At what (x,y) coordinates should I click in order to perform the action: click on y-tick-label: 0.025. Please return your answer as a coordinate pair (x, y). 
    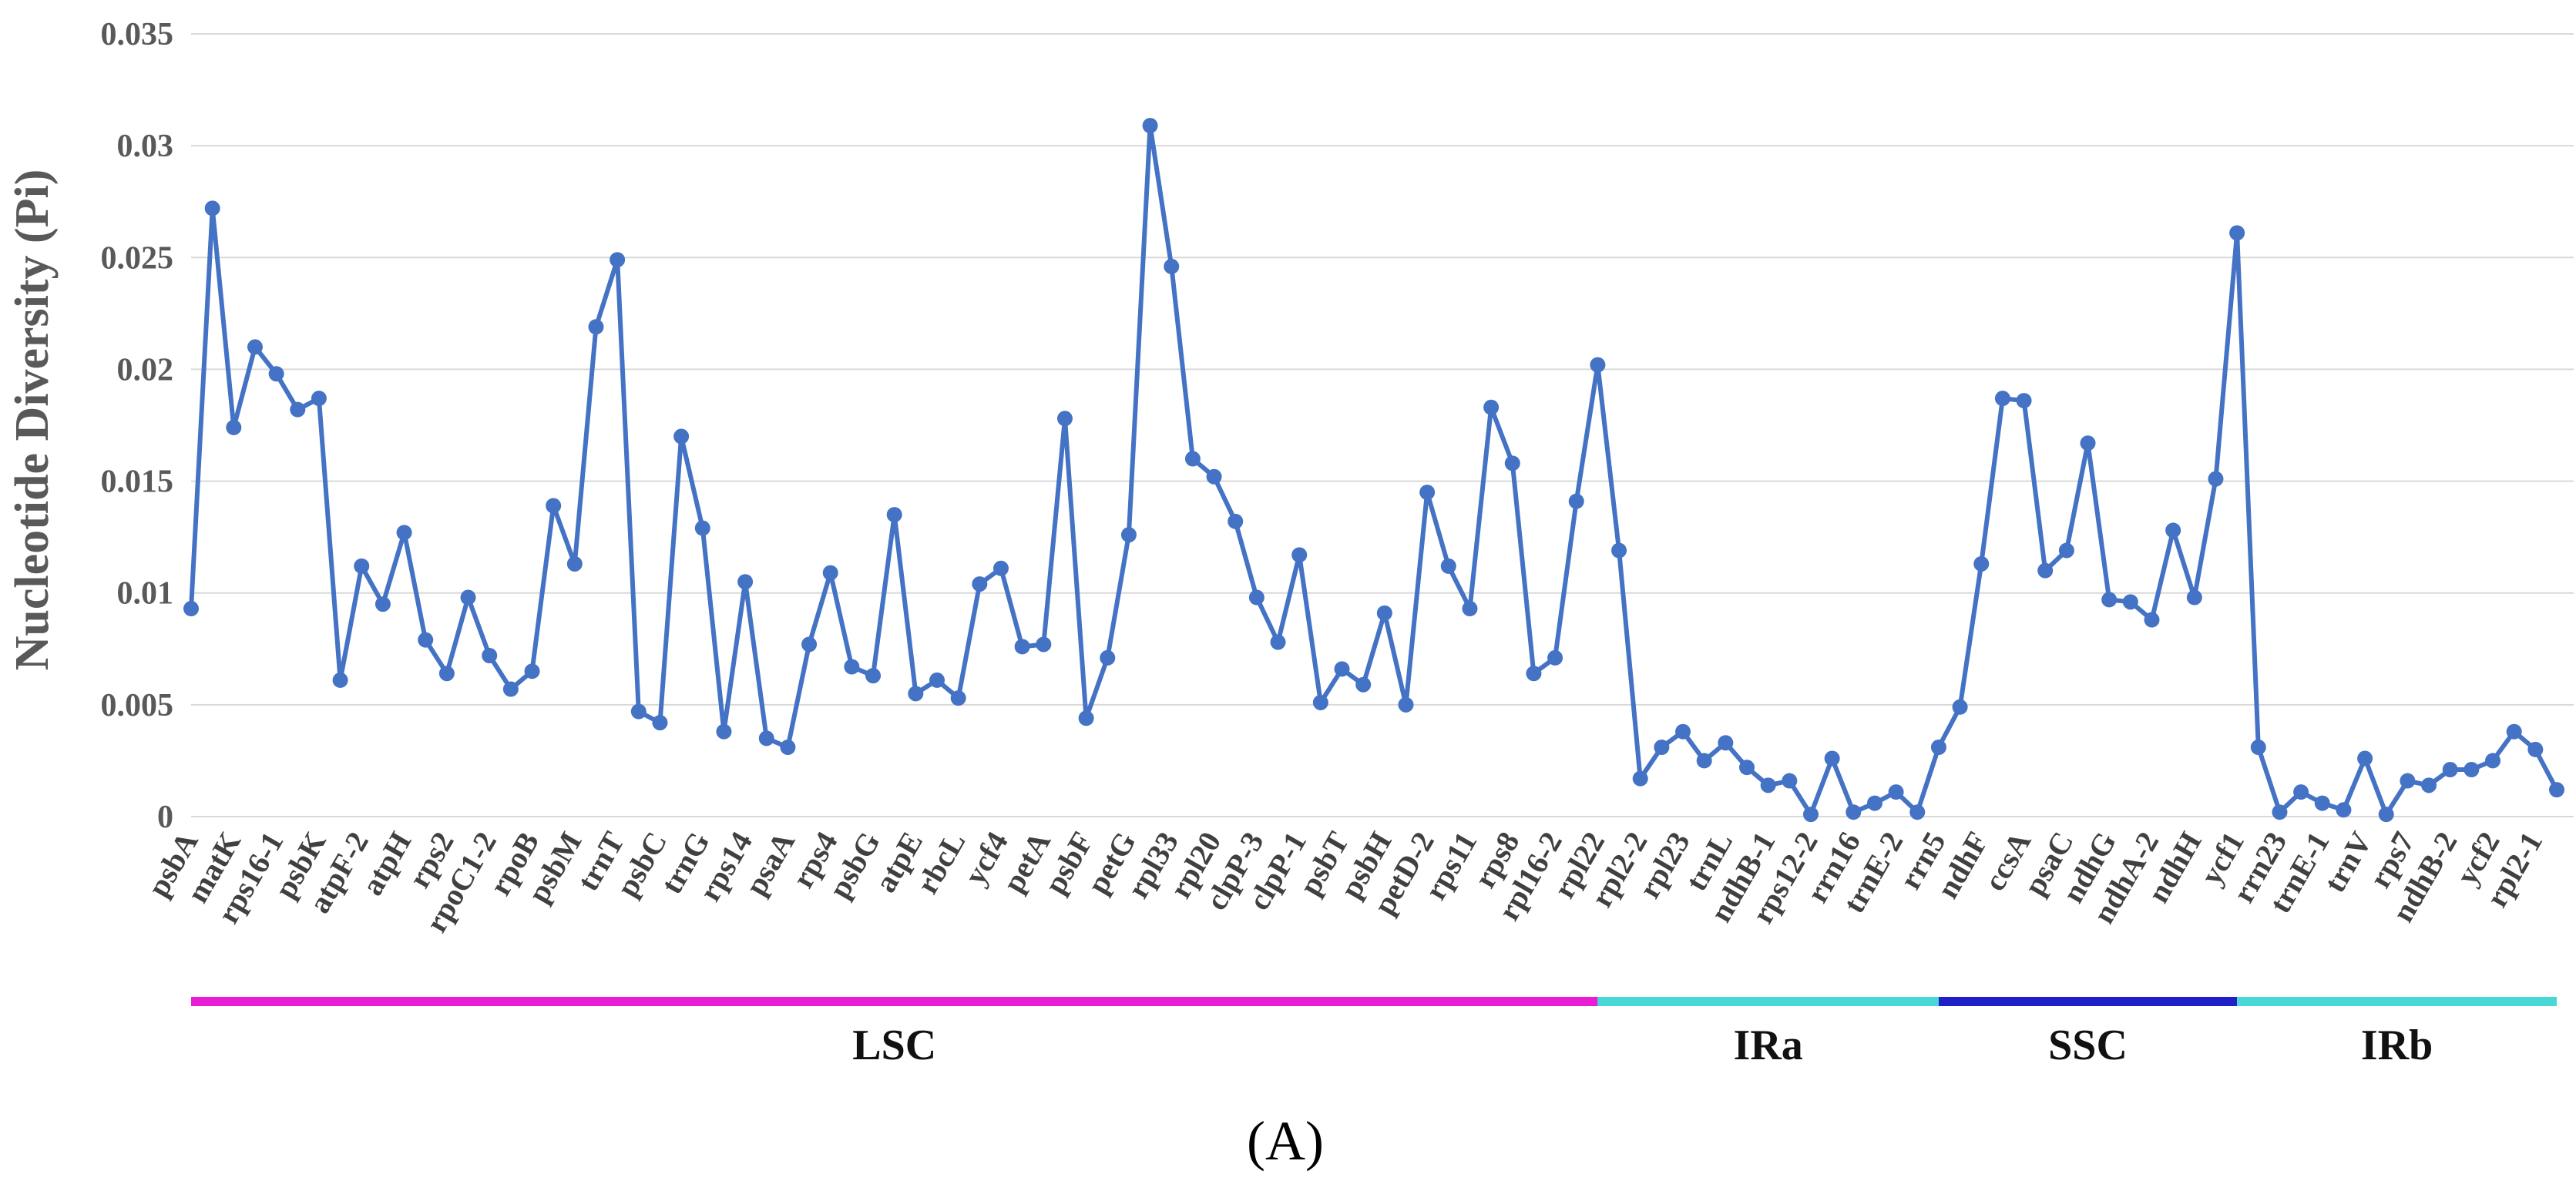
    Looking at the image, I should click on (137, 258).